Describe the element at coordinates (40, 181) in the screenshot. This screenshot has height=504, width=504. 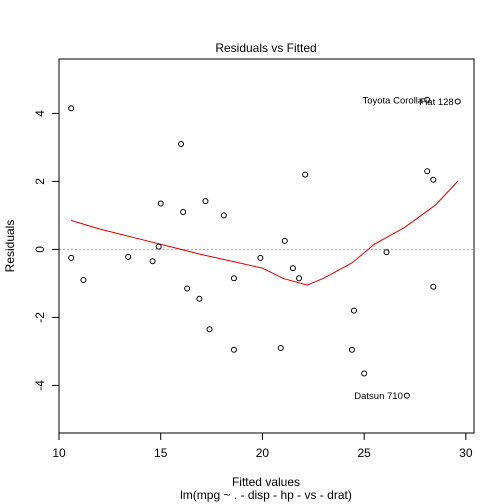
I see `y-tick-label: 2` at that location.